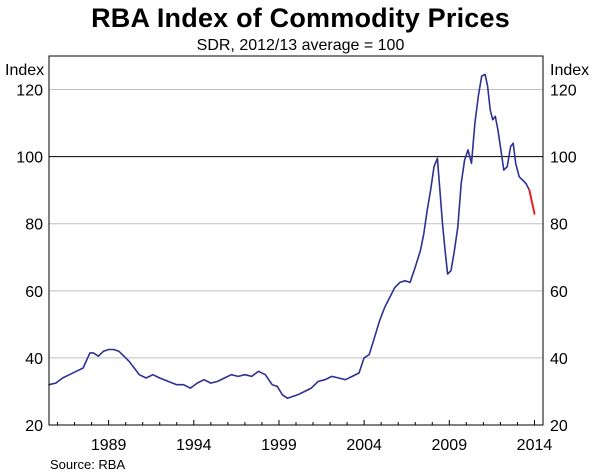 The height and width of the screenshot is (476, 601). What do you see at coordinates (559, 359) in the screenshot?
I see `y-tick-right-40: 40` at bounding box center [559, 359].